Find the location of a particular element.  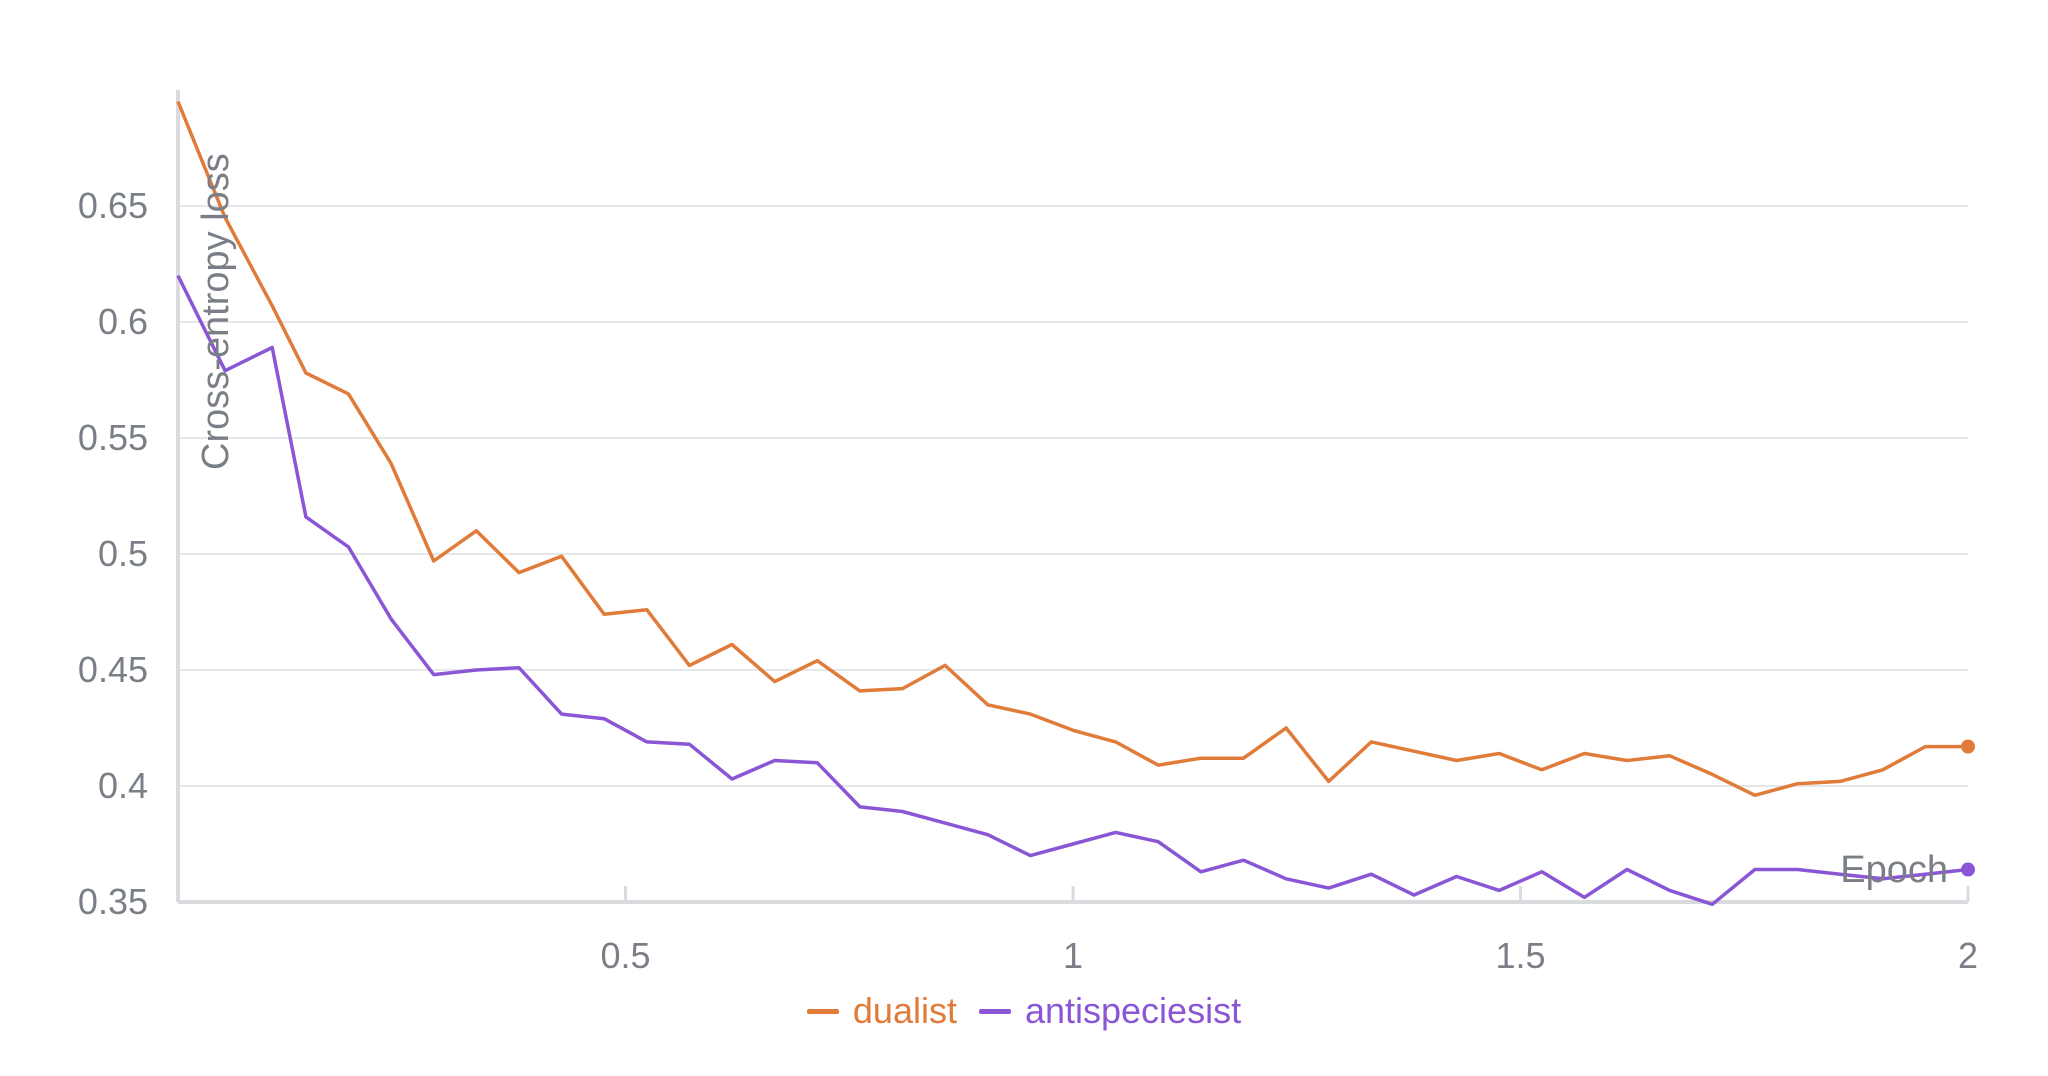

y-tick-label: 0.6 is located at coordinates (123, 321).